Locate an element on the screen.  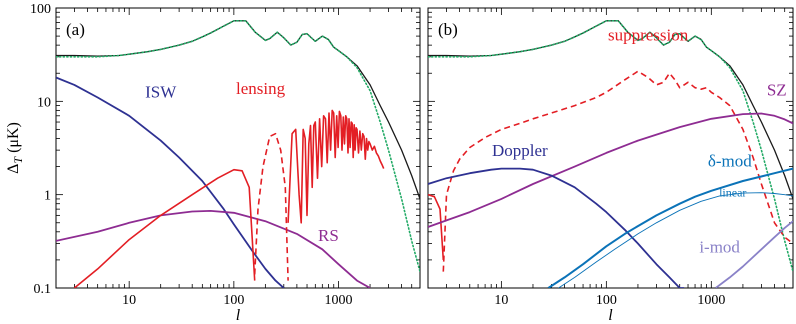
y-axis-label-sub: T is located at coordinates (18, 160).